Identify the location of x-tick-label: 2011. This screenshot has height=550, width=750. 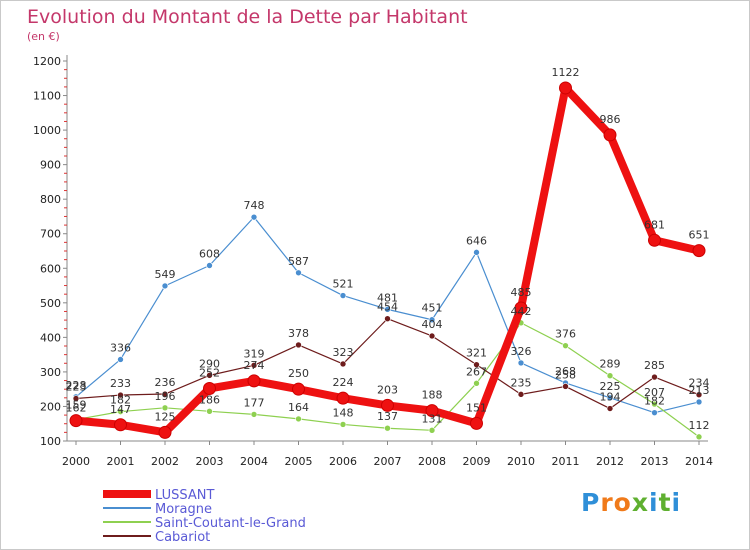
(566, 461).